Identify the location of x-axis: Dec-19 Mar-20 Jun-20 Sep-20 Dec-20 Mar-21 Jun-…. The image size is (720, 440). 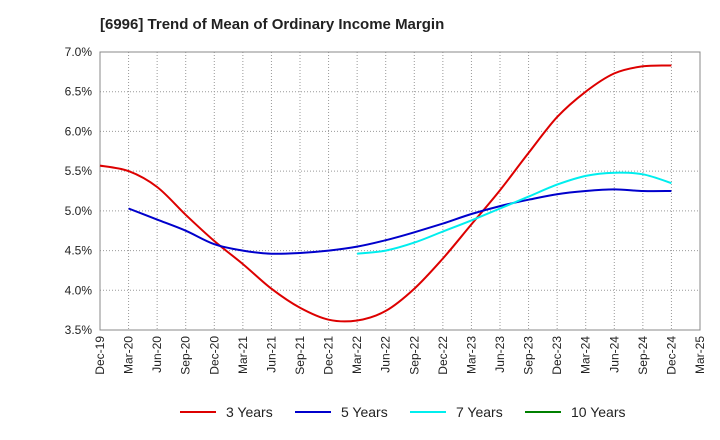
(400, 355).